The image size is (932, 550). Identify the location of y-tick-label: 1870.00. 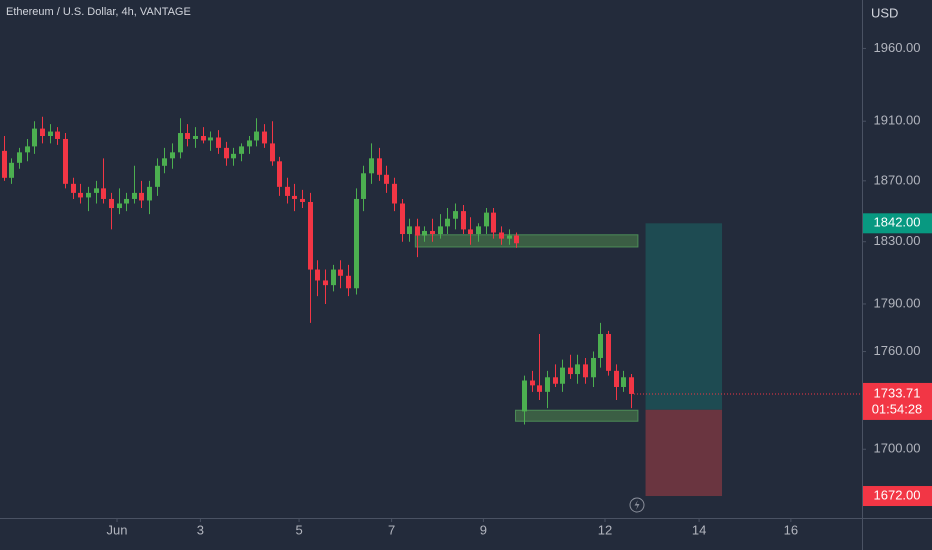
(897, 179).